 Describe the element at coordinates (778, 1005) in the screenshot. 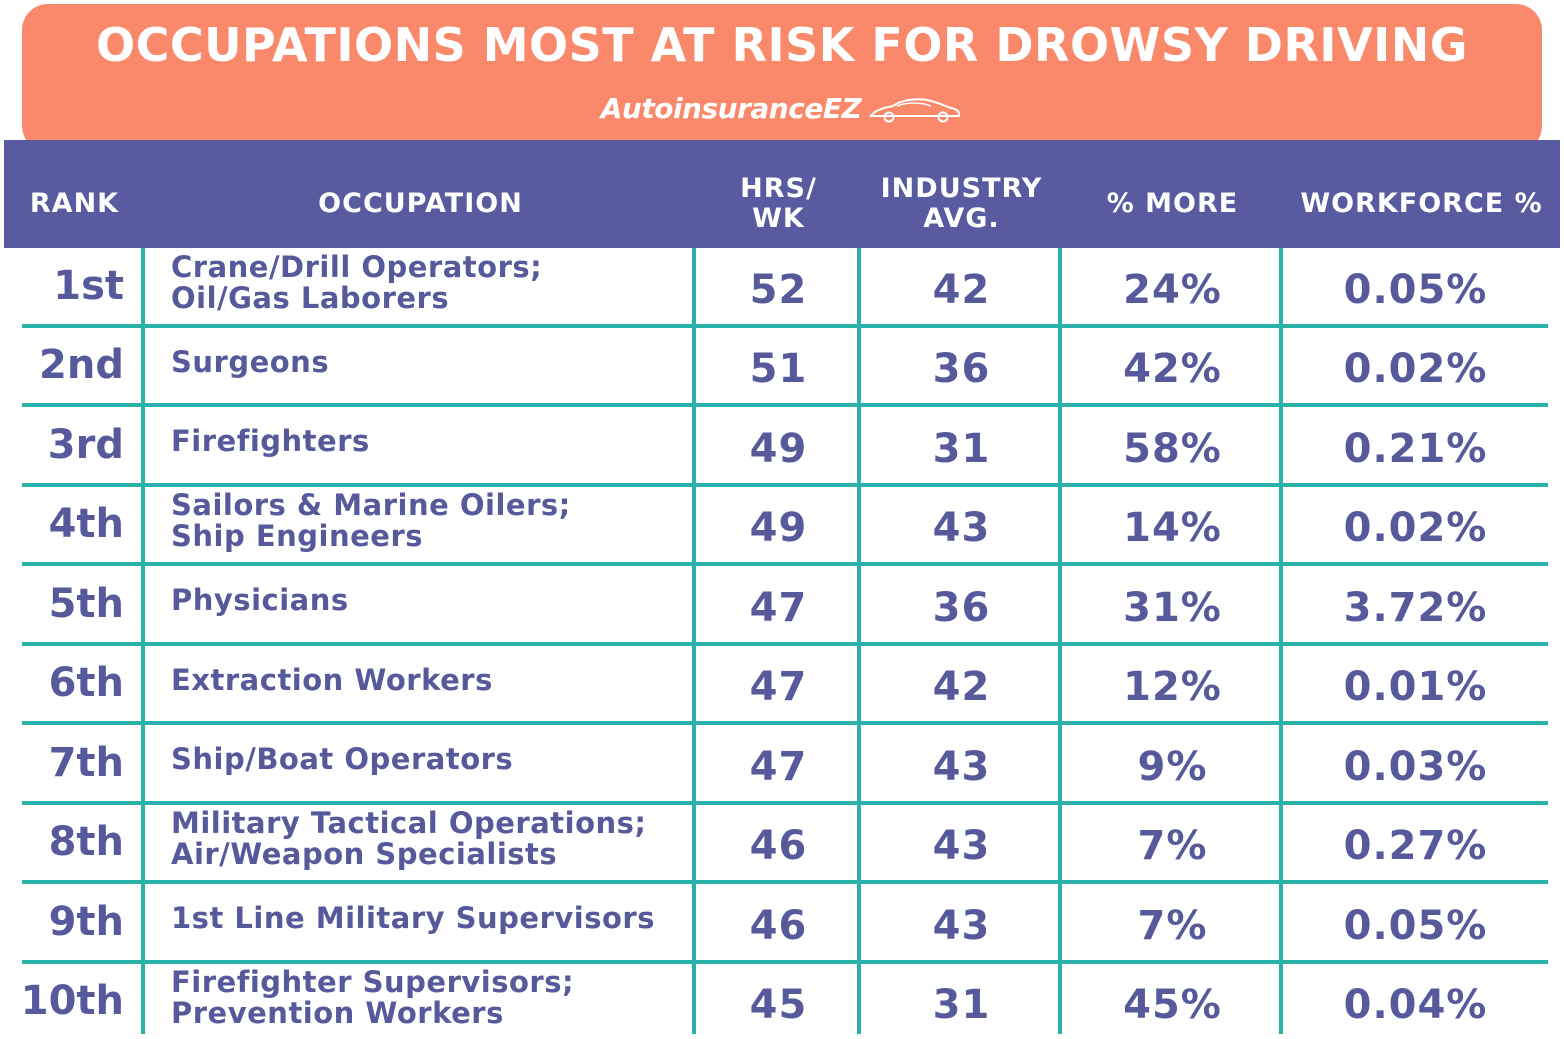

I see `cell-hrs-wk: 45` at that location.